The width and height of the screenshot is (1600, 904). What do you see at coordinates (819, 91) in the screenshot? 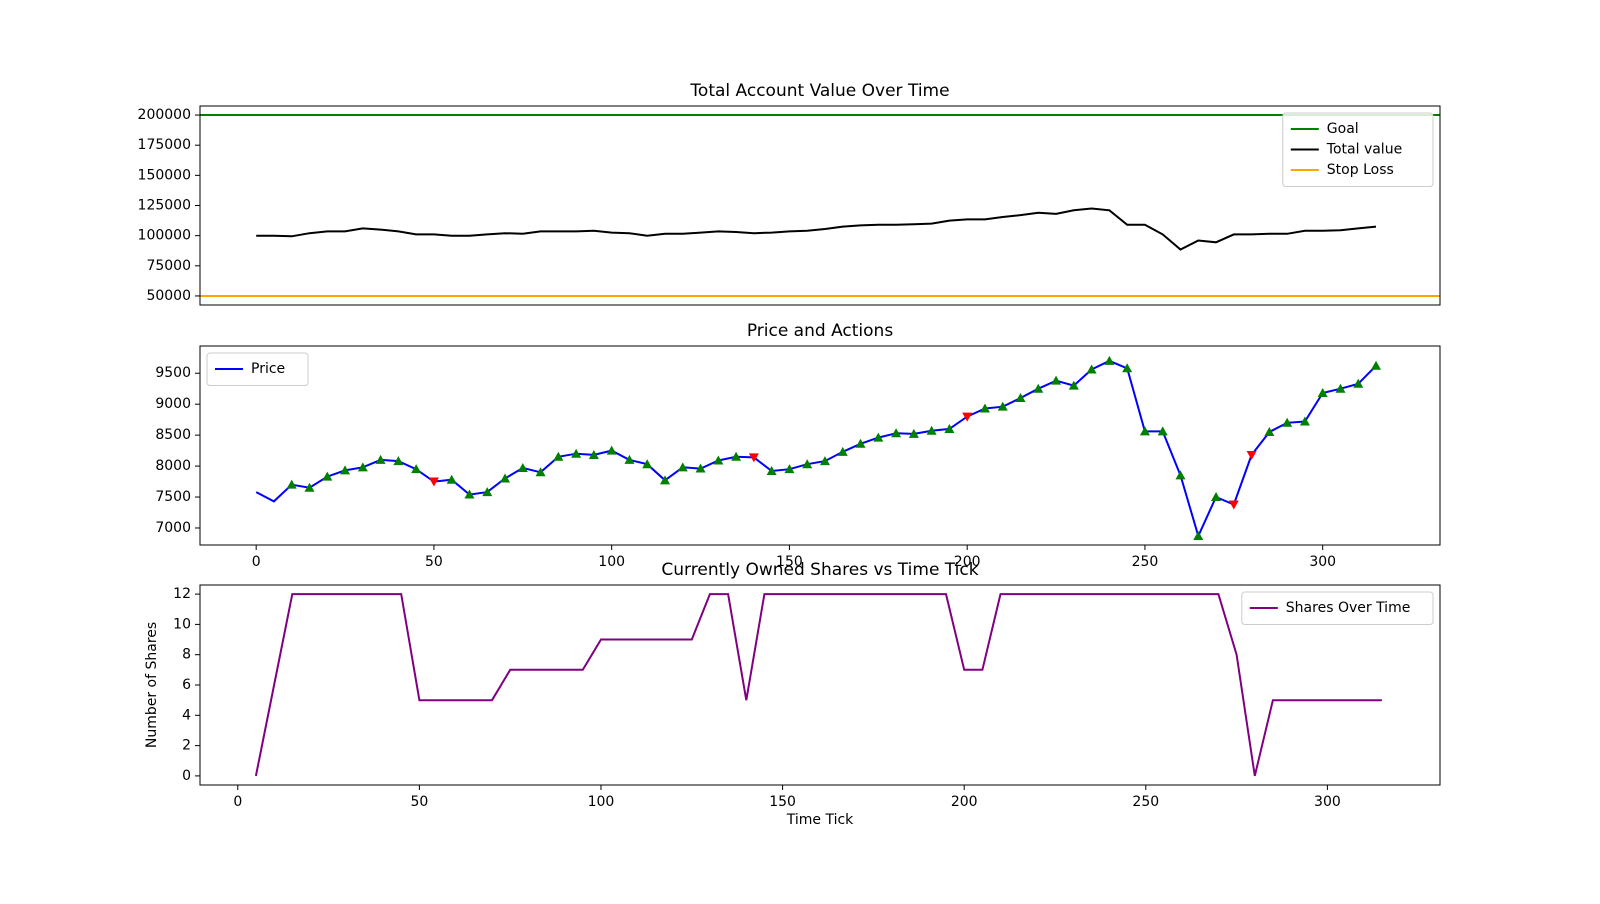
I see `subplot-title: Total Account Value Over Time` at bounding box center [819, 91].